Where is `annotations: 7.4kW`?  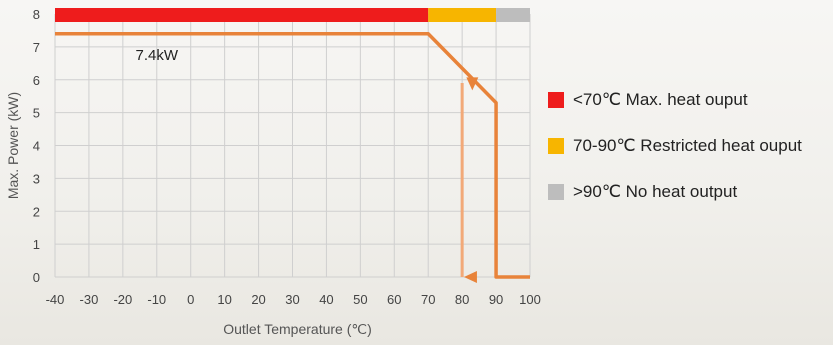
annotations: 7.4kW is located at coordinates (157, 55).